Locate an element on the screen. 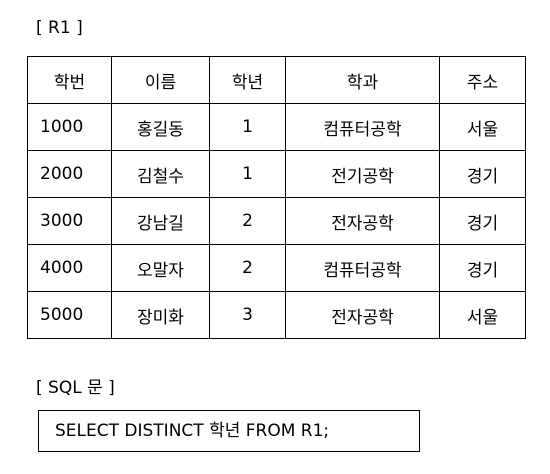 The width and height of the screenshot is (550, 474). cell-name: 오말자 is located at coordinates (160, 268).